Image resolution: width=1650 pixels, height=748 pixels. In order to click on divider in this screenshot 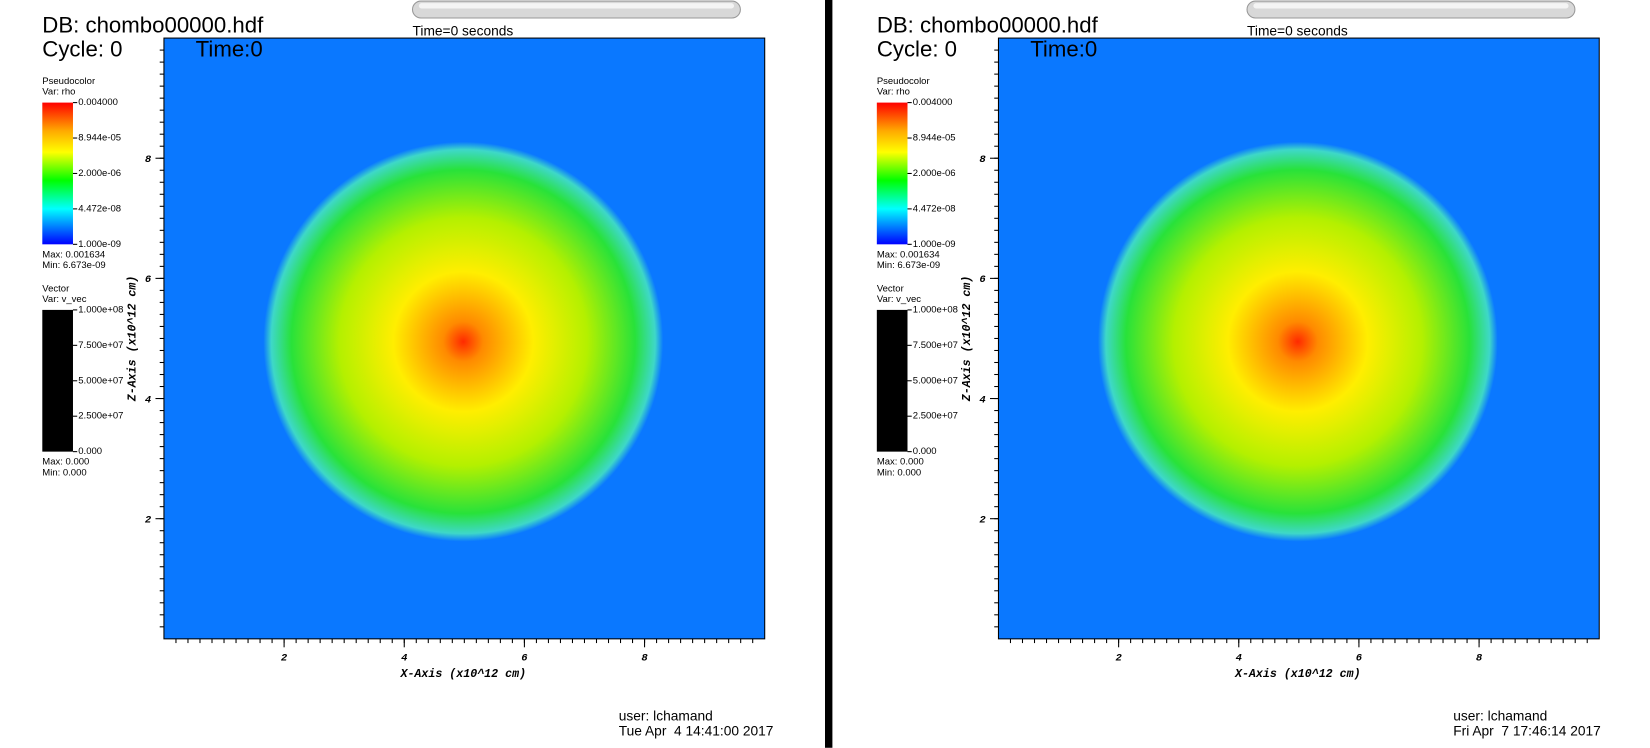, I will do `click(829, 374)`.